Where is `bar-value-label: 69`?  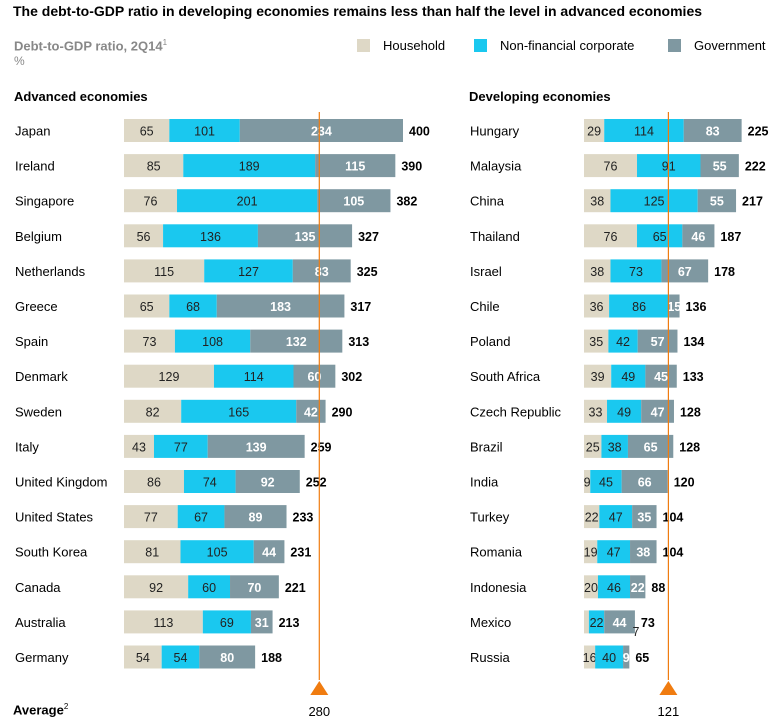 bar-value-label: 69 is located at coordinates (227, 623).